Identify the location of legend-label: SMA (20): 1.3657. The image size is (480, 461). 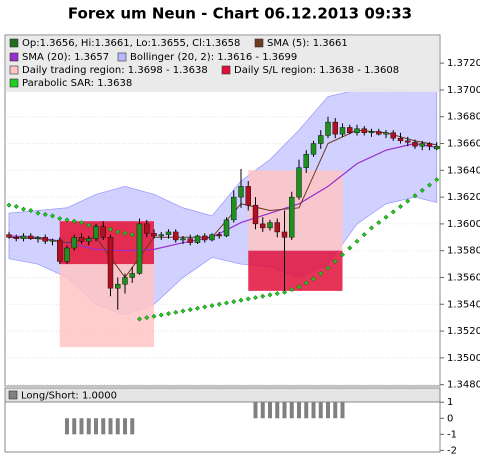
(65, 57).